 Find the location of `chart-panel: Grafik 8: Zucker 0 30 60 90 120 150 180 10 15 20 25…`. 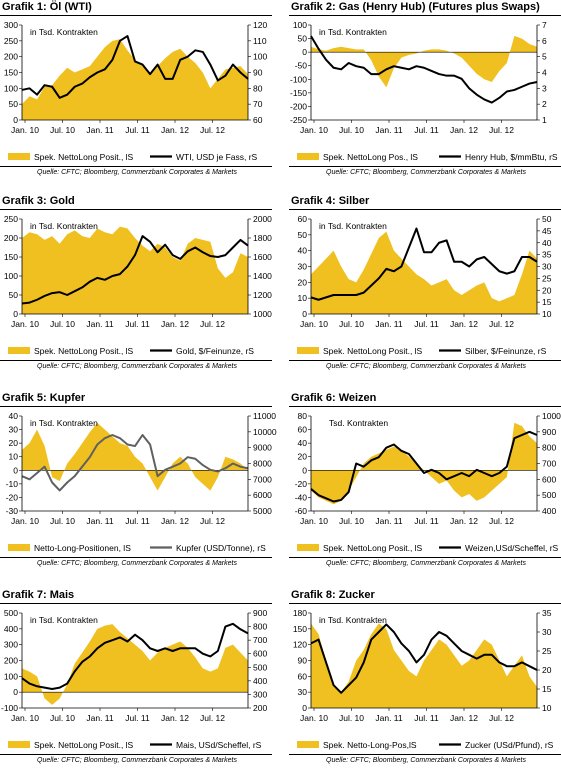

chart-panel: Grafik 8: Zucker 0 30 60 90 120 150 180 10 15 20 25… is located at coordinates (425, 682).